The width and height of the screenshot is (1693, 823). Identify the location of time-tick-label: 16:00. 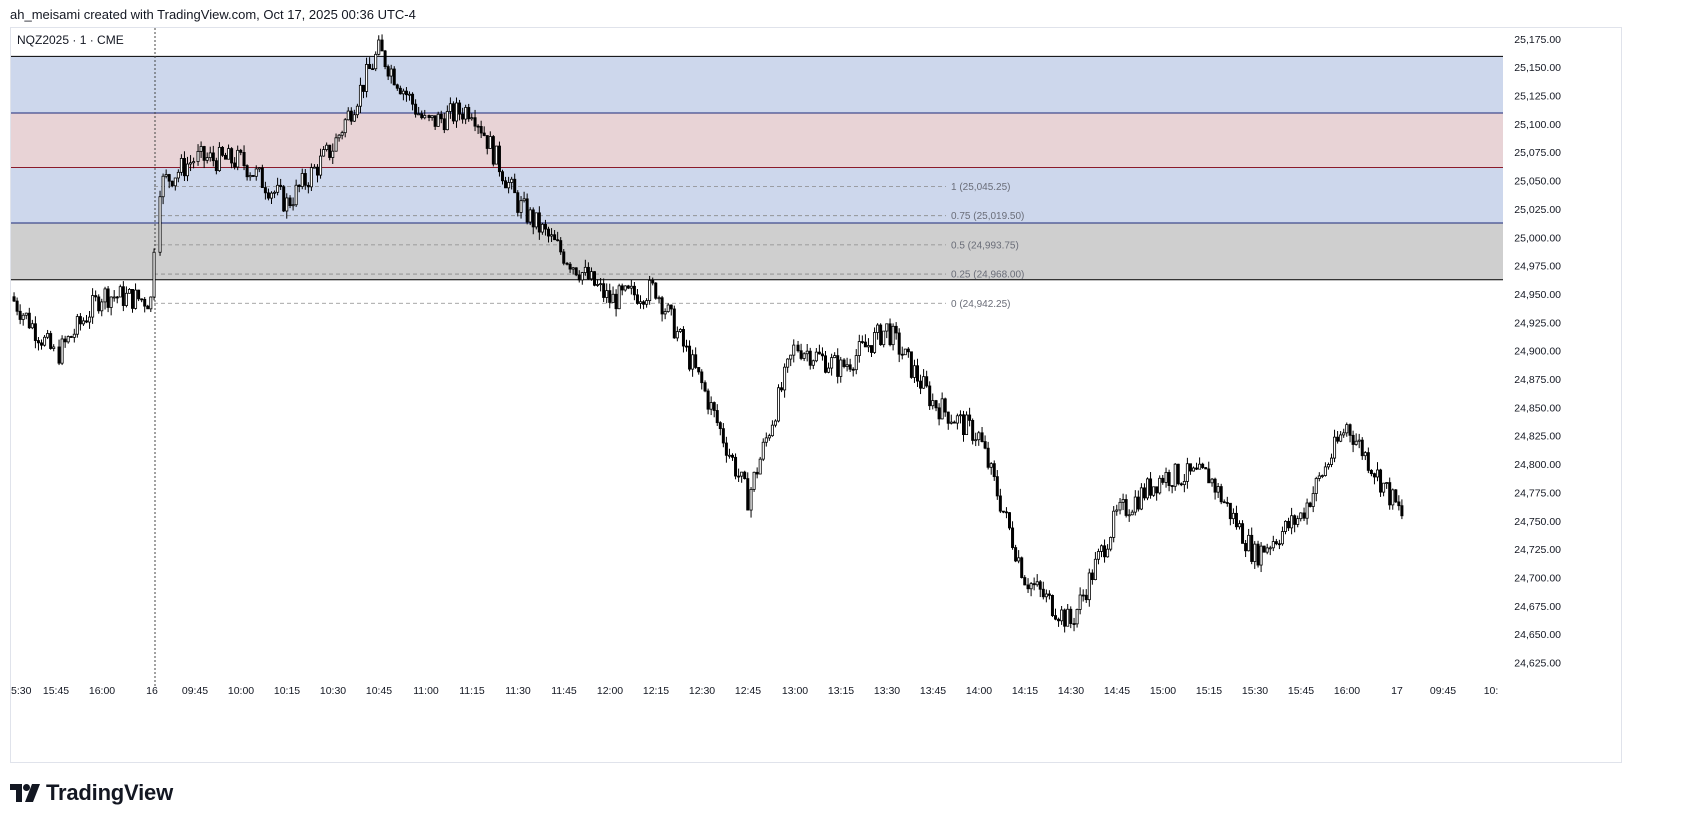
(1347, 691).